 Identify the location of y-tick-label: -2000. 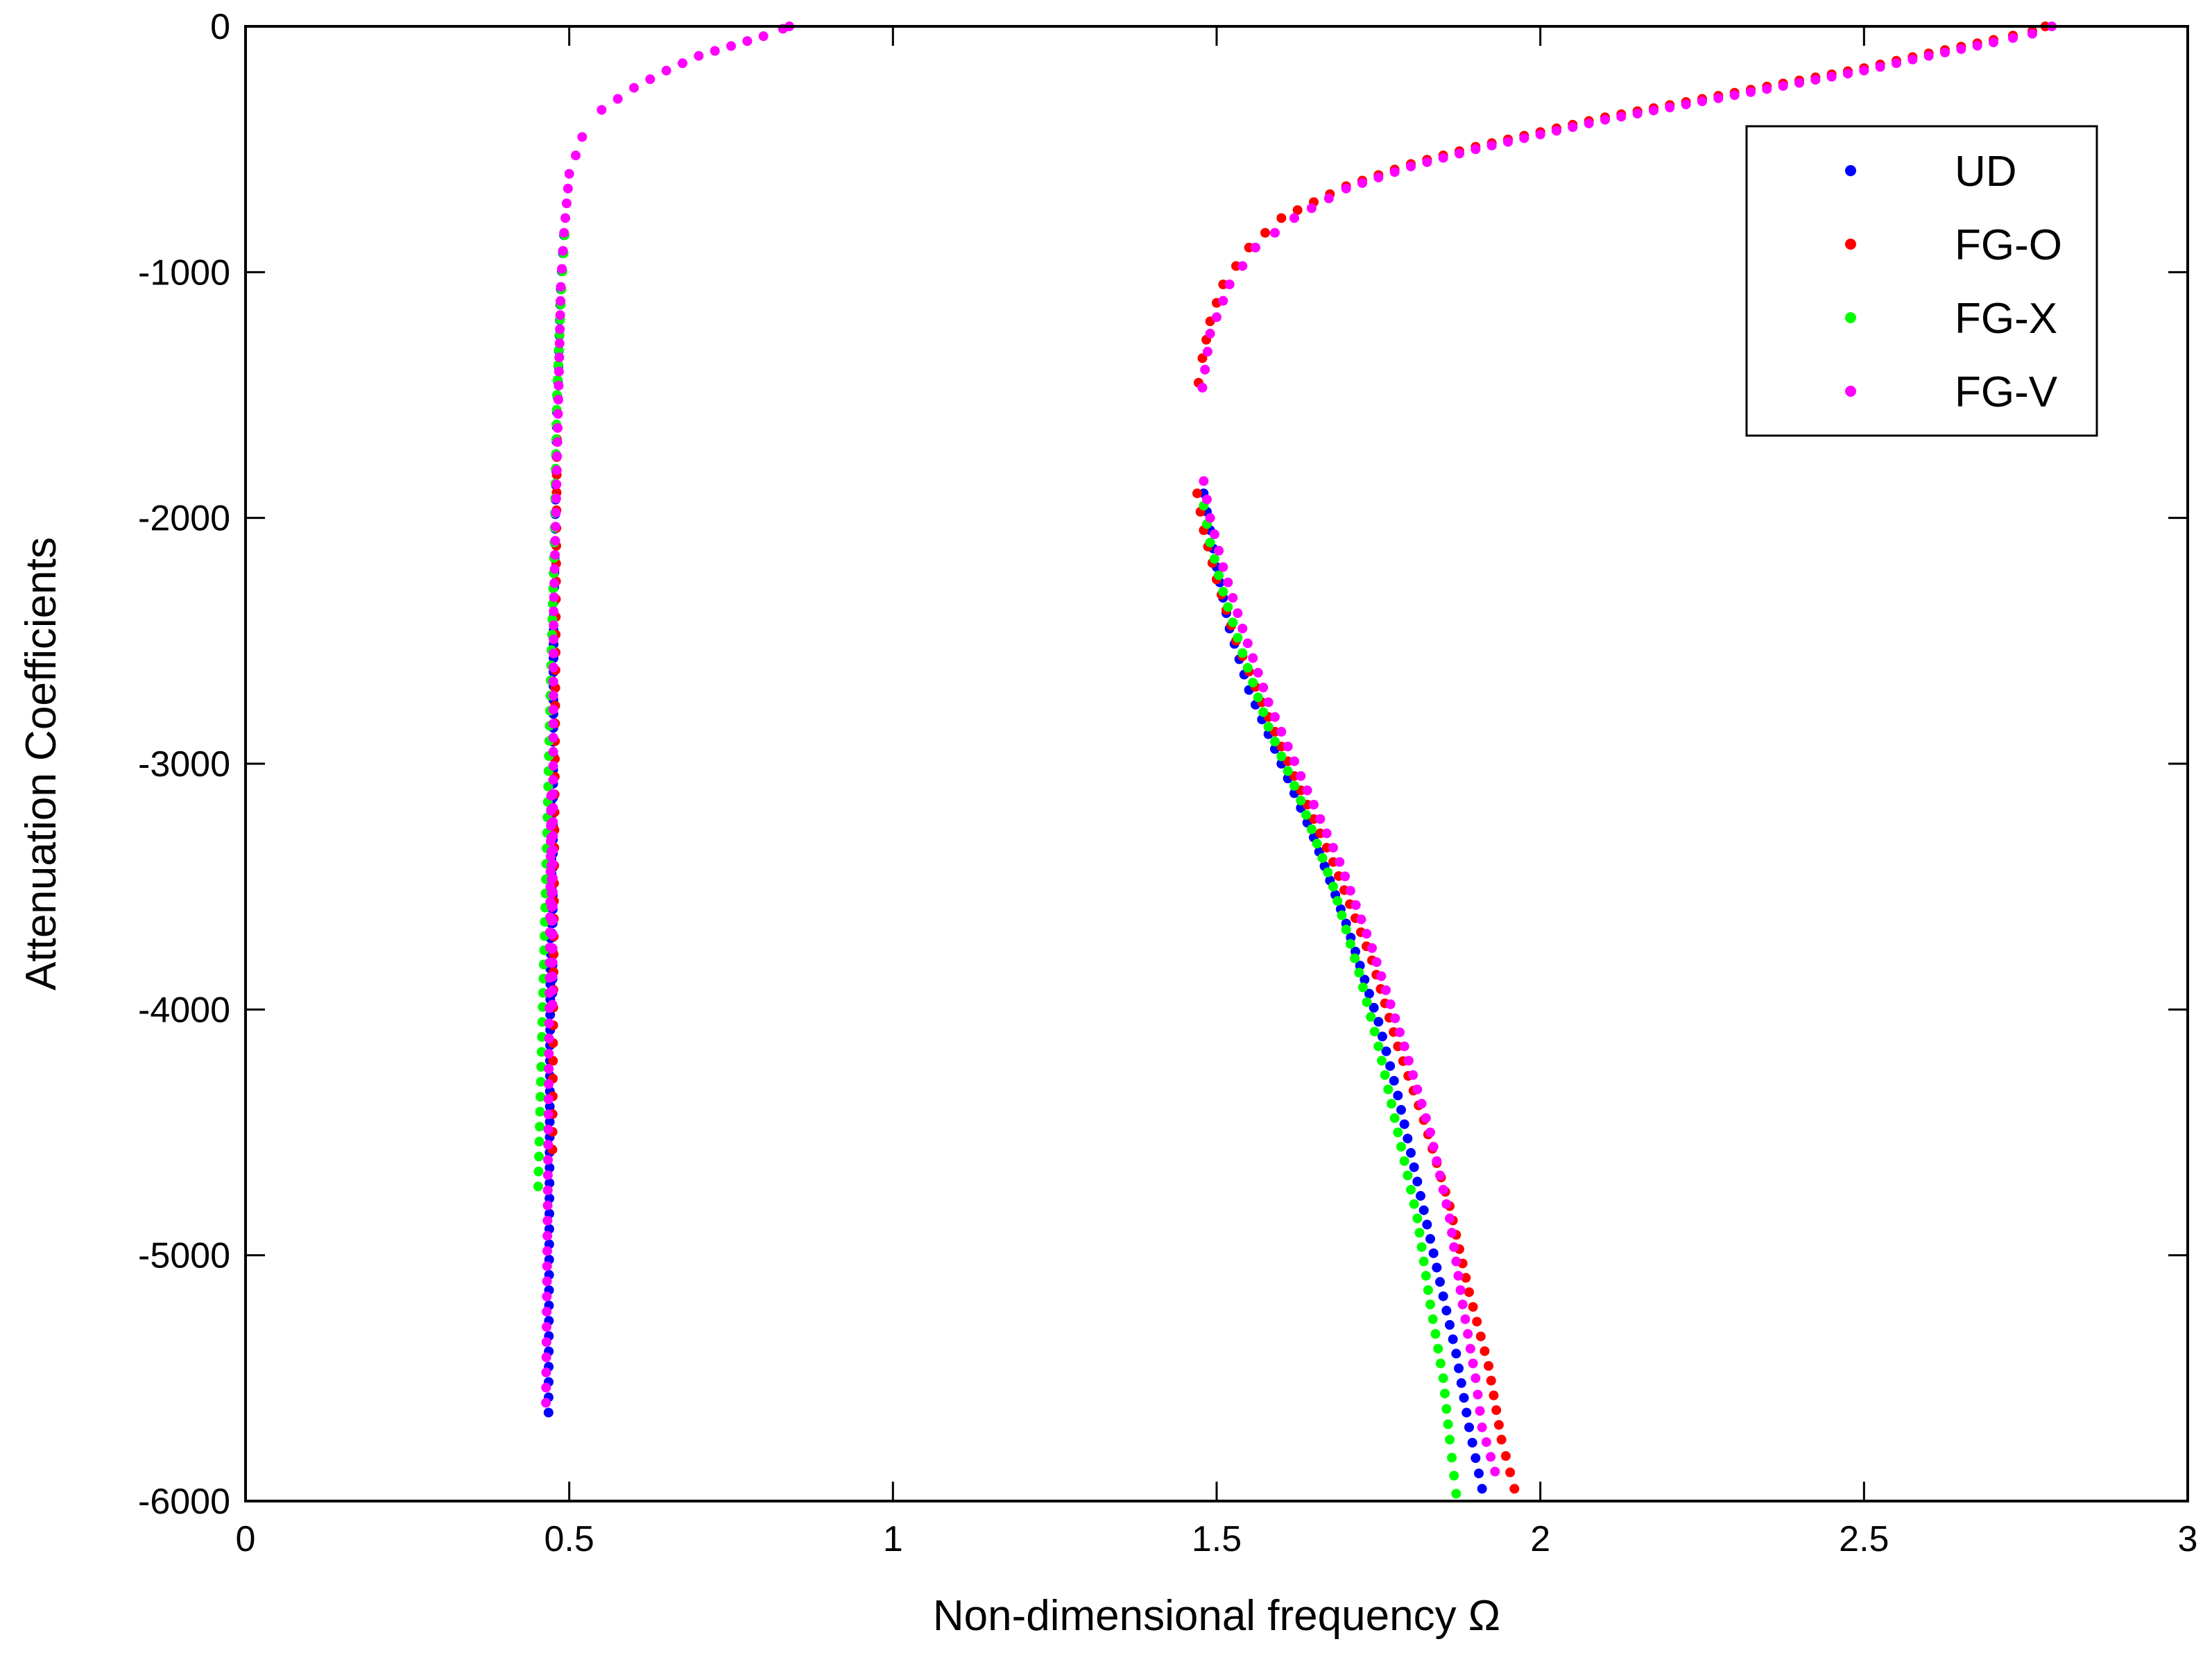
(184, 519).